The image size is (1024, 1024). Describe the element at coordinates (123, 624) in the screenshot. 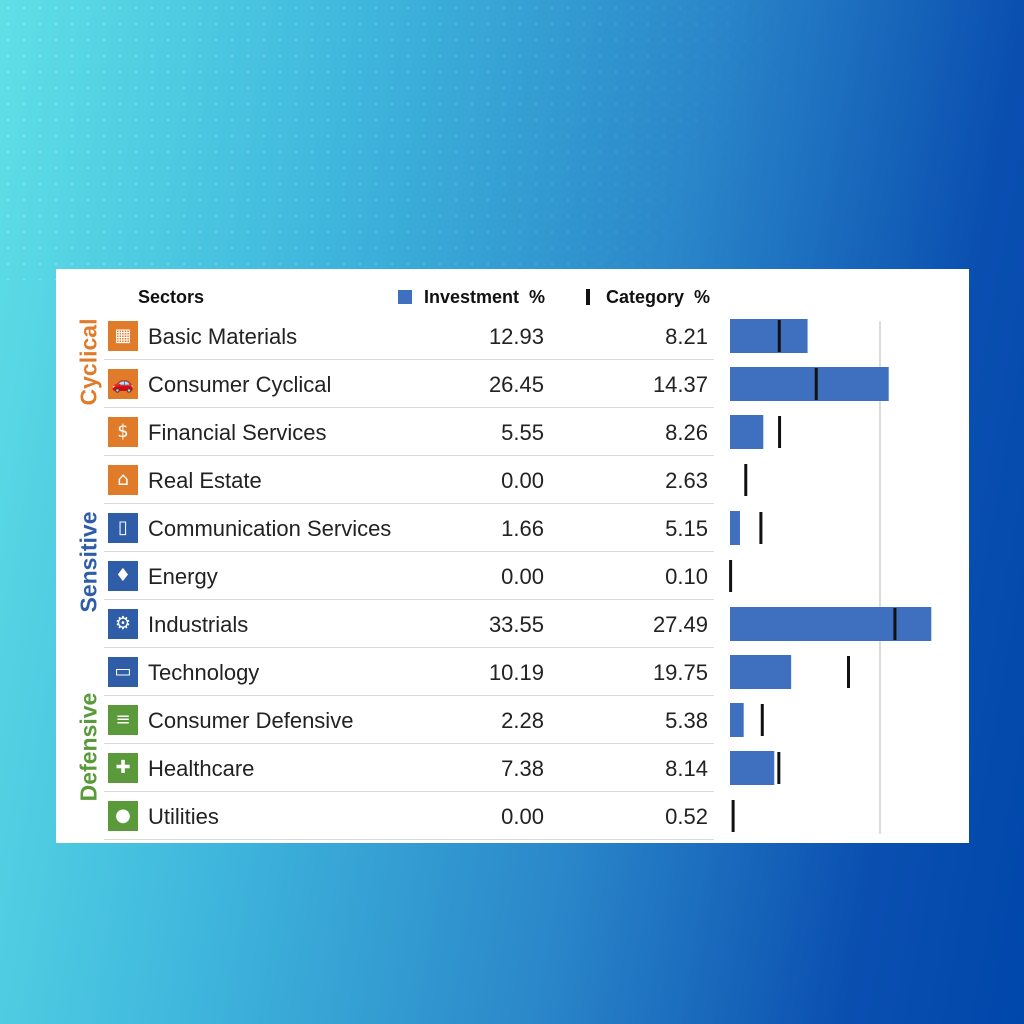

I see `gear-icon: ⚙` at that location.